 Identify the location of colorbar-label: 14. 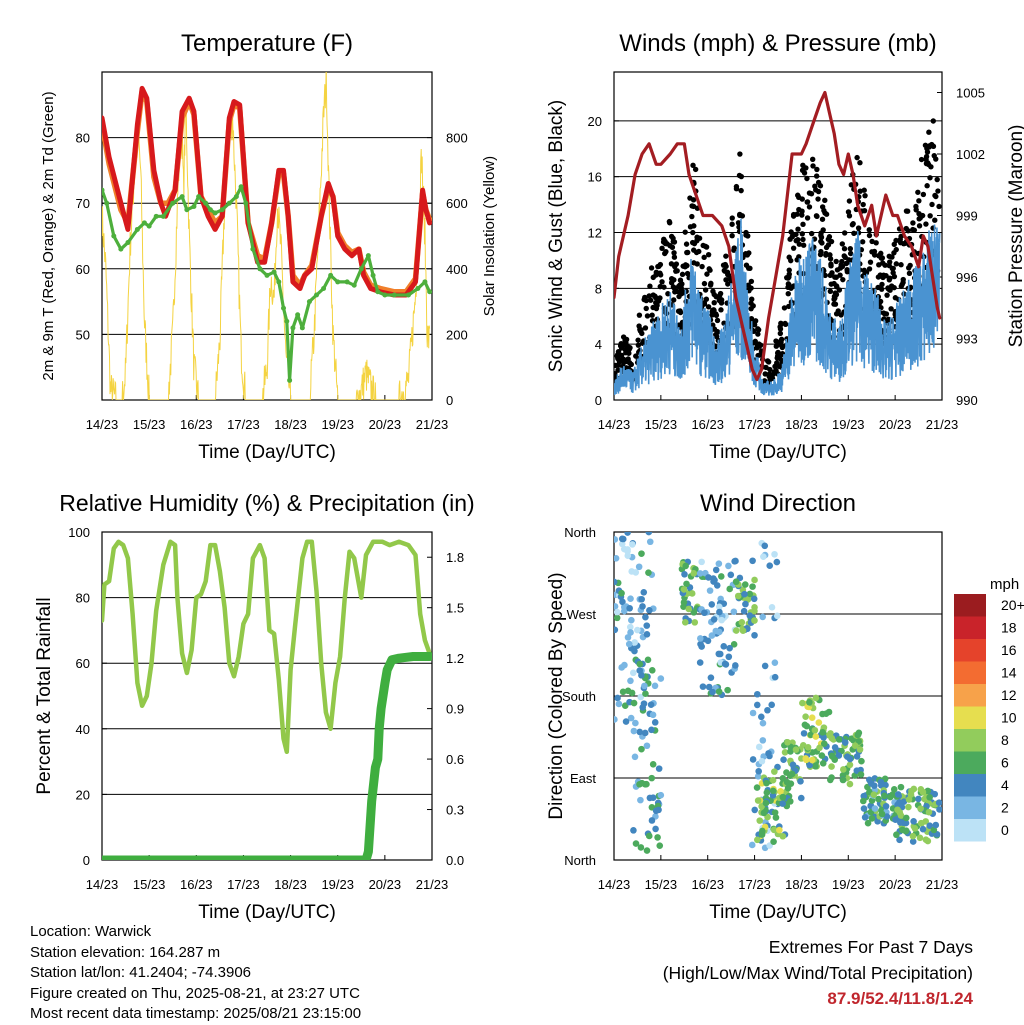
(1009, 673).